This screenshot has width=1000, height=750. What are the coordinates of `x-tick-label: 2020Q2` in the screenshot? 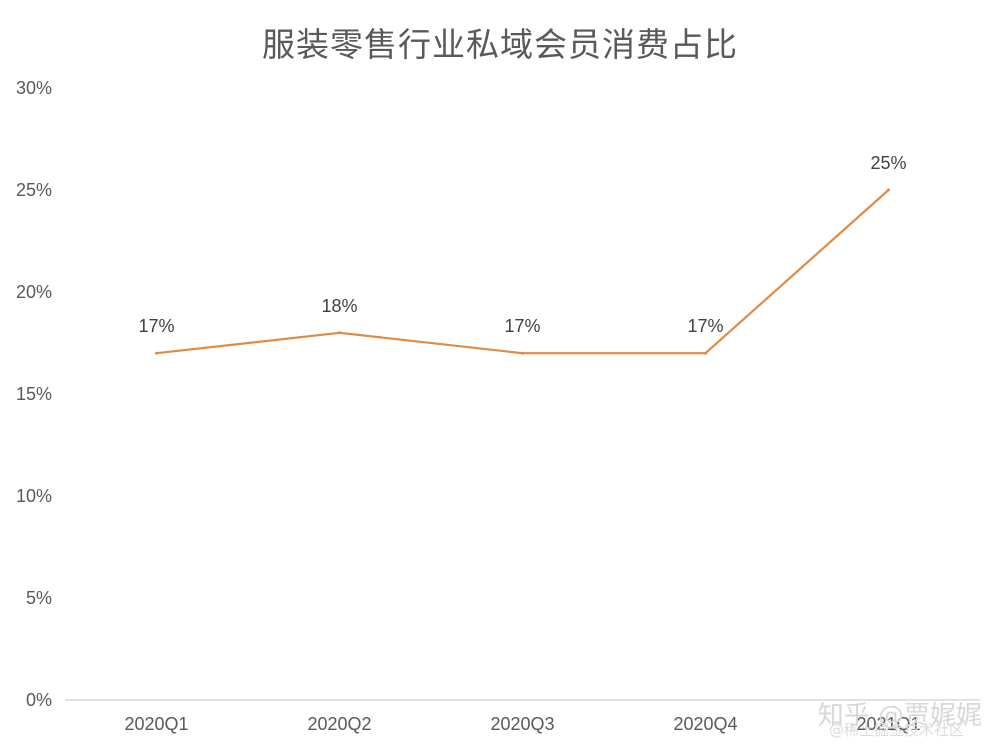 It's located at (339, 724).